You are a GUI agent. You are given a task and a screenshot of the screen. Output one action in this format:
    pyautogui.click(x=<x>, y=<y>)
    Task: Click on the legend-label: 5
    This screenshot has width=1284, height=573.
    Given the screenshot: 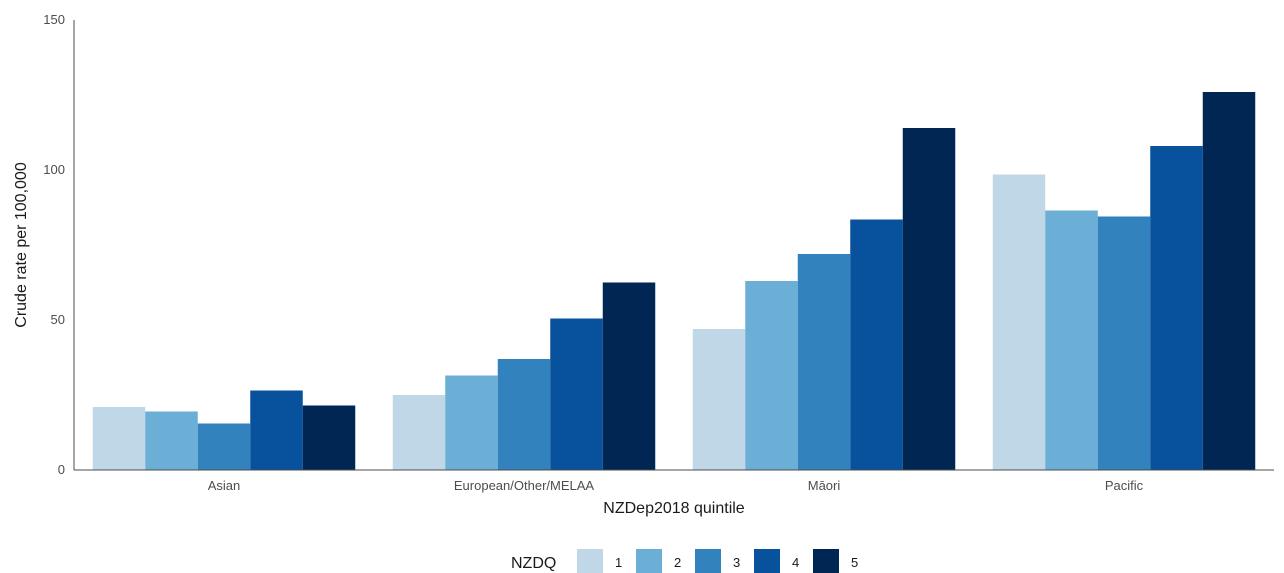 What is the action you would take?
    pyautogui.click(x=854, y=562)
    